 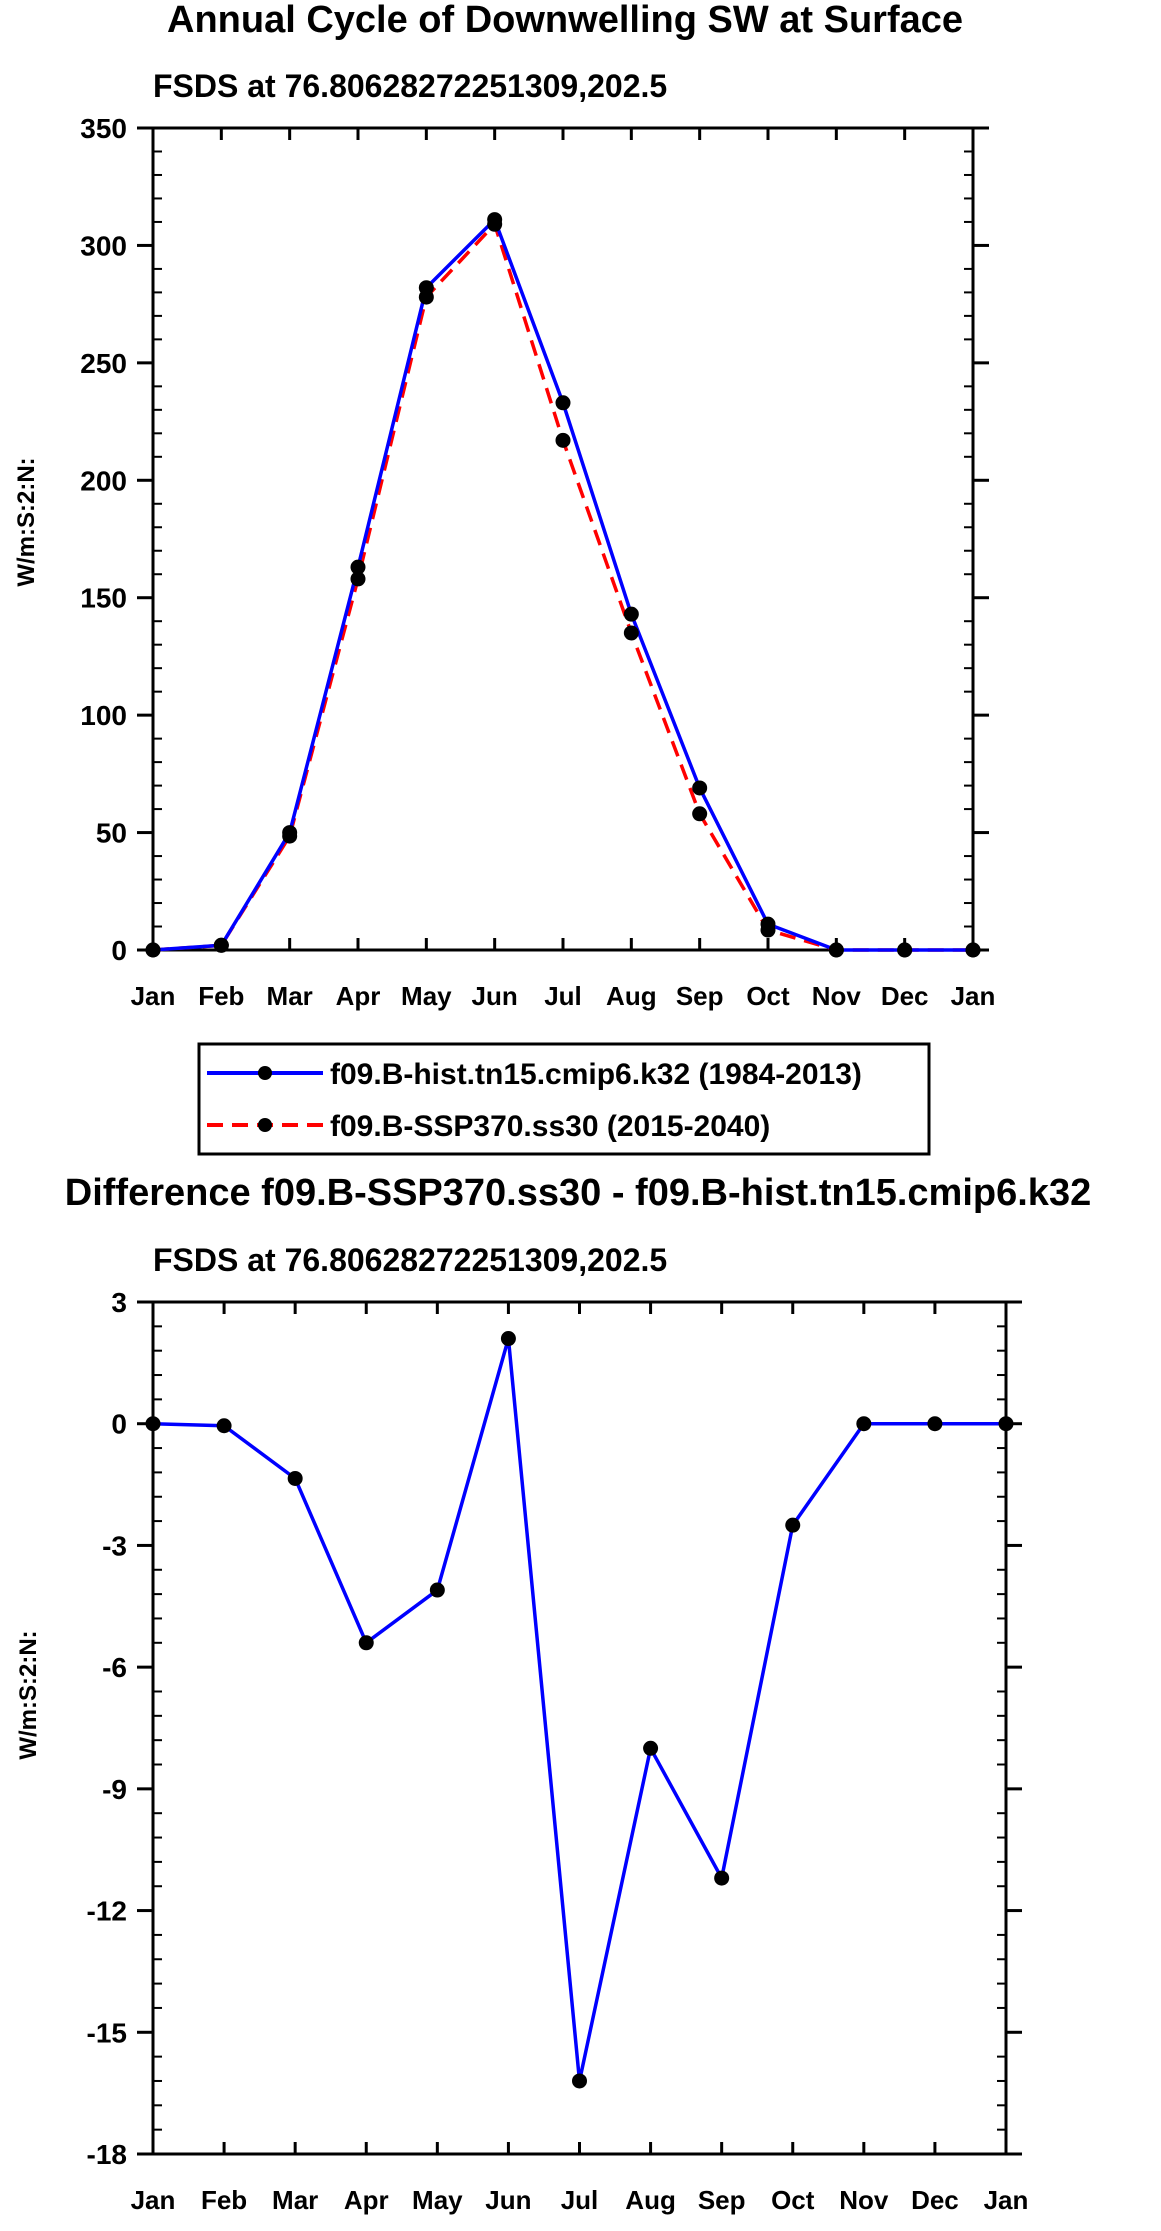 What do you see at coordinates (107, 2154) in the screenshot?
I see `bottom-chart-y-tick-label: -18` at bounding box center [107, 2154].